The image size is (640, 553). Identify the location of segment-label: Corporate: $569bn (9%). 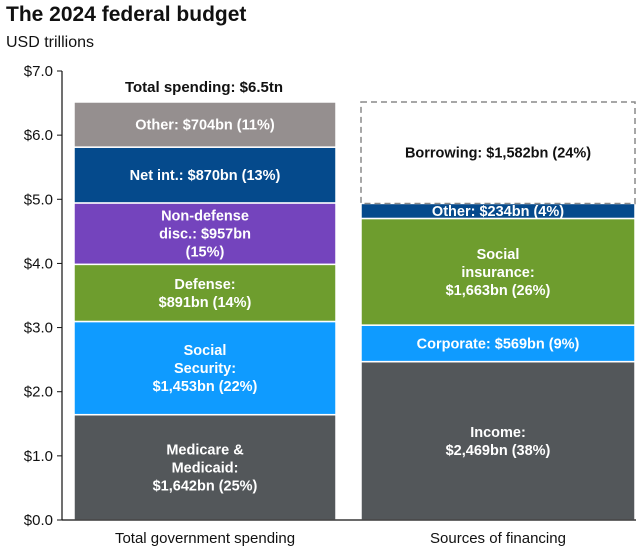
(498, 344).